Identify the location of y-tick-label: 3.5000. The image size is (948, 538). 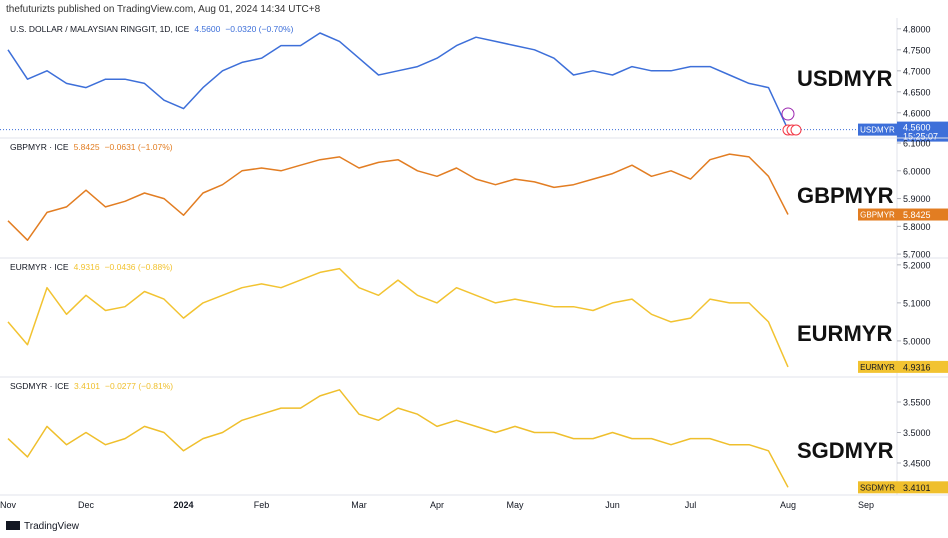
(917, 433).